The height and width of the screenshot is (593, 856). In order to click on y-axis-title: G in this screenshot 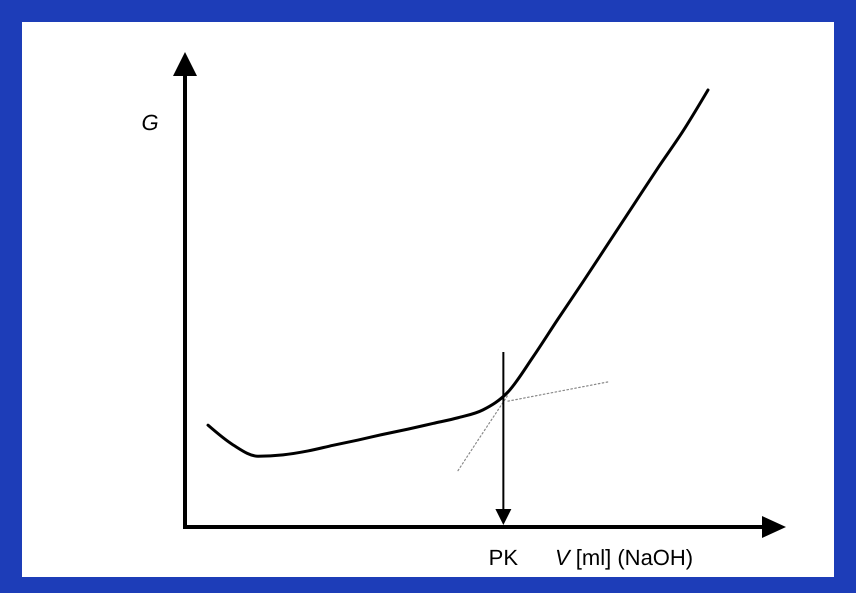, I will do `click(150, 122)`.